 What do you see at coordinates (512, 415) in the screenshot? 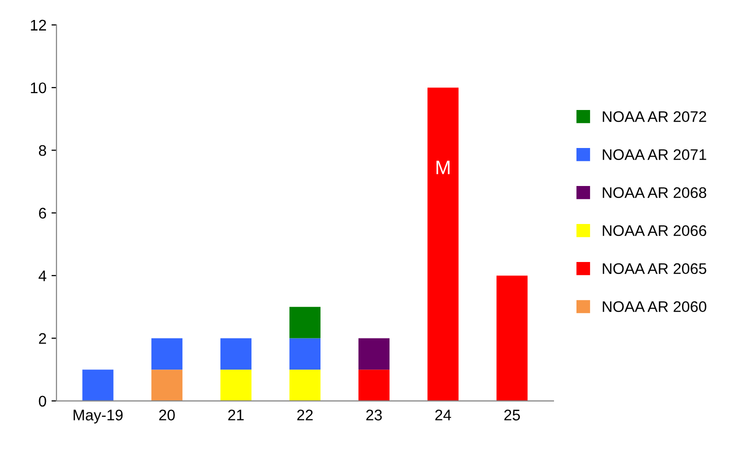
I see `x-tick-label: 25` at bounding box center [512, 415].